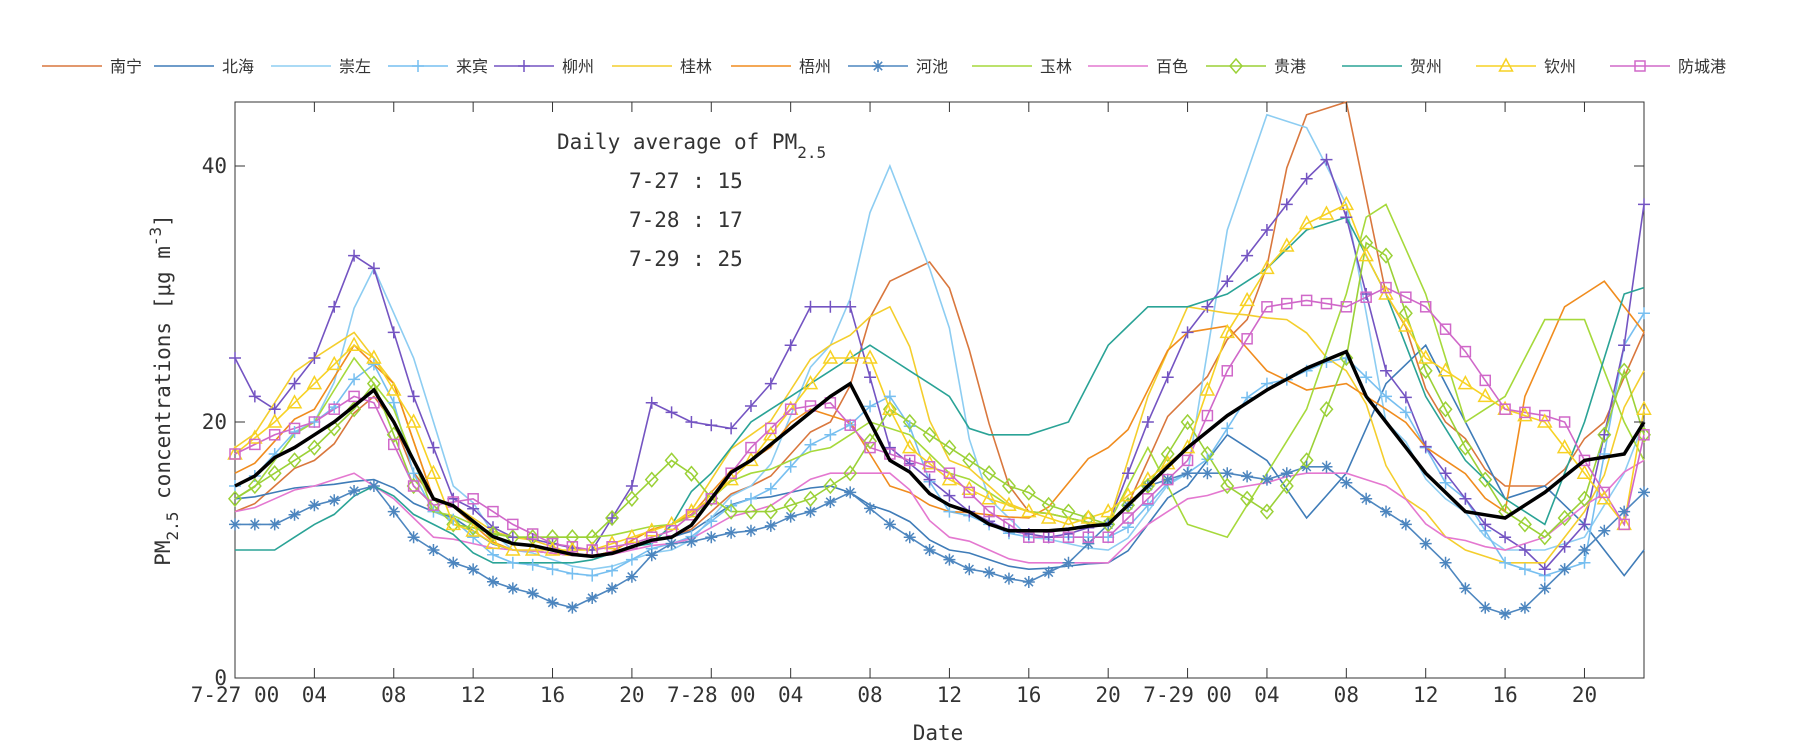 The width and height of the screenshot is (1800, 750). Describe the element at coordinates (214, 422) in the screenshot. I see `y-tick-label-1: 20` at that location.